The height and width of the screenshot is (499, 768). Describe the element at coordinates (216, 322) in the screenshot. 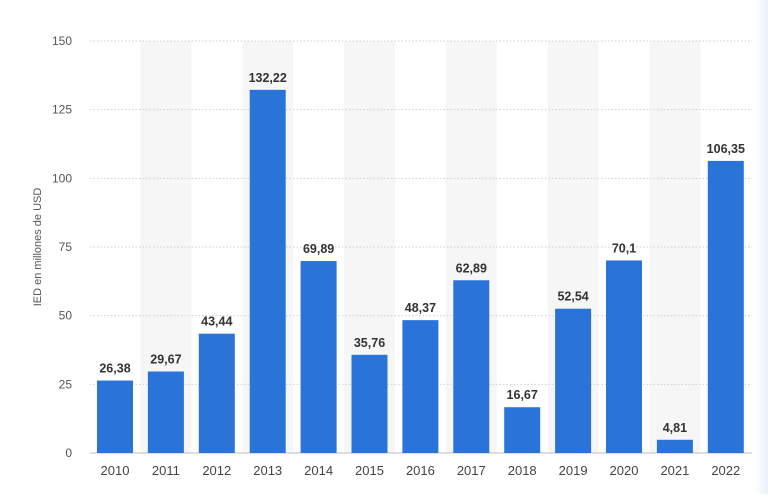

I see `data-label-2012: 43,44` at that location.